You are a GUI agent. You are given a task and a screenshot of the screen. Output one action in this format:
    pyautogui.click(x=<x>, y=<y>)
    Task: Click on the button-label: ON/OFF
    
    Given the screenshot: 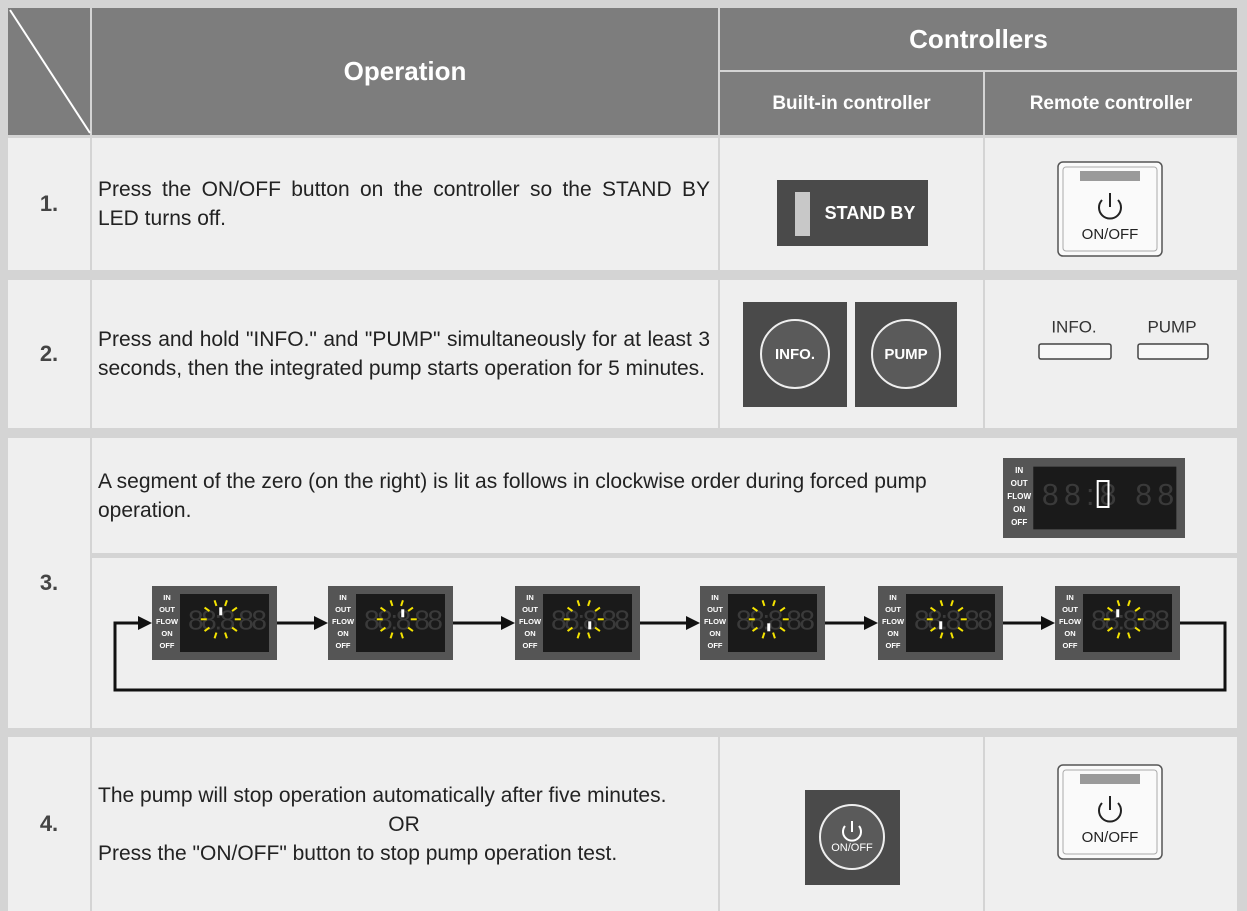 What is the action you would take?
    pyautogui.click(x=852, y=848)
    